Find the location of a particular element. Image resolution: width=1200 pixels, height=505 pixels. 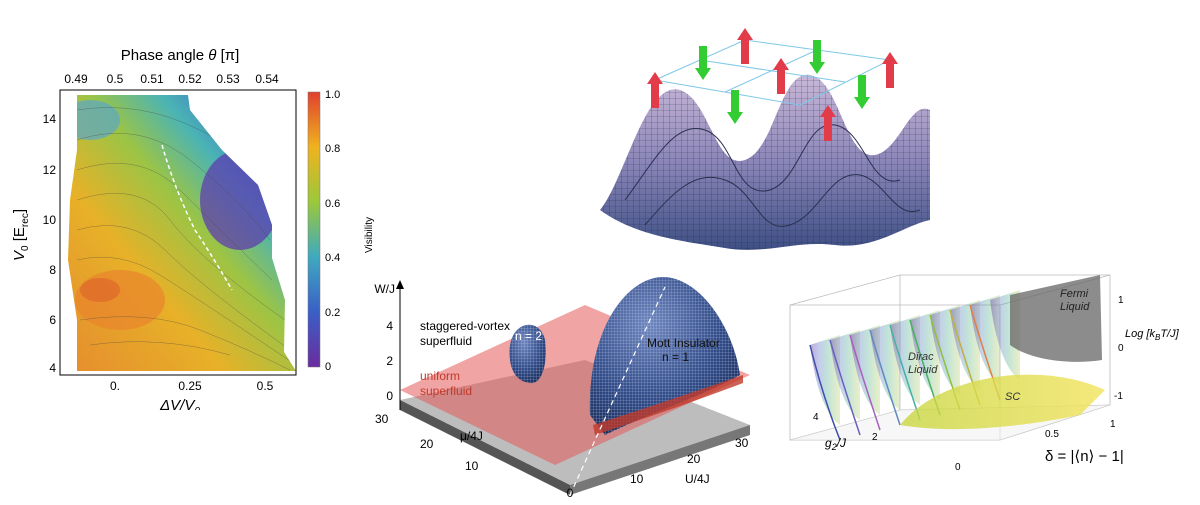

svg-text: 0.6 is located at coordinates (332, 204).